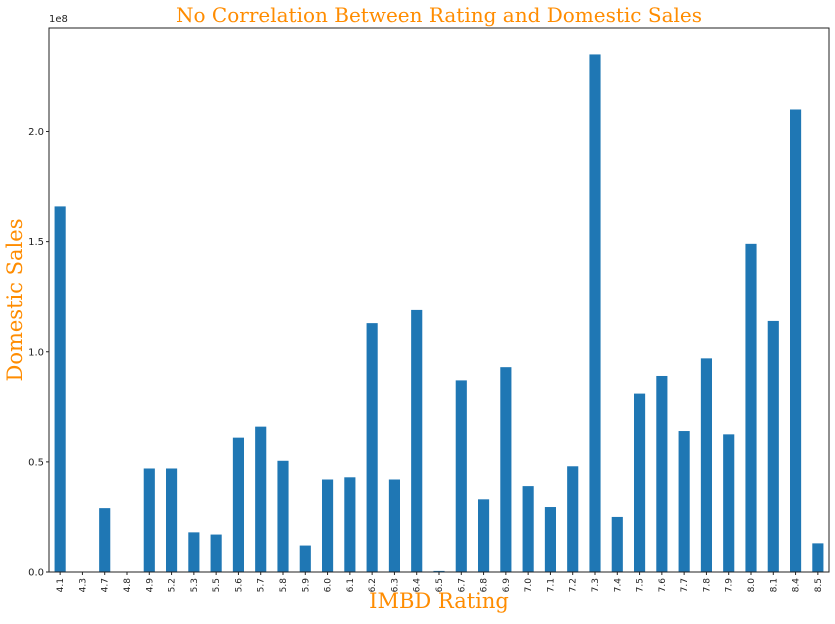 The image size is (835, 624). I want to click on x-tick-label: 6.1, so click(351, 585).